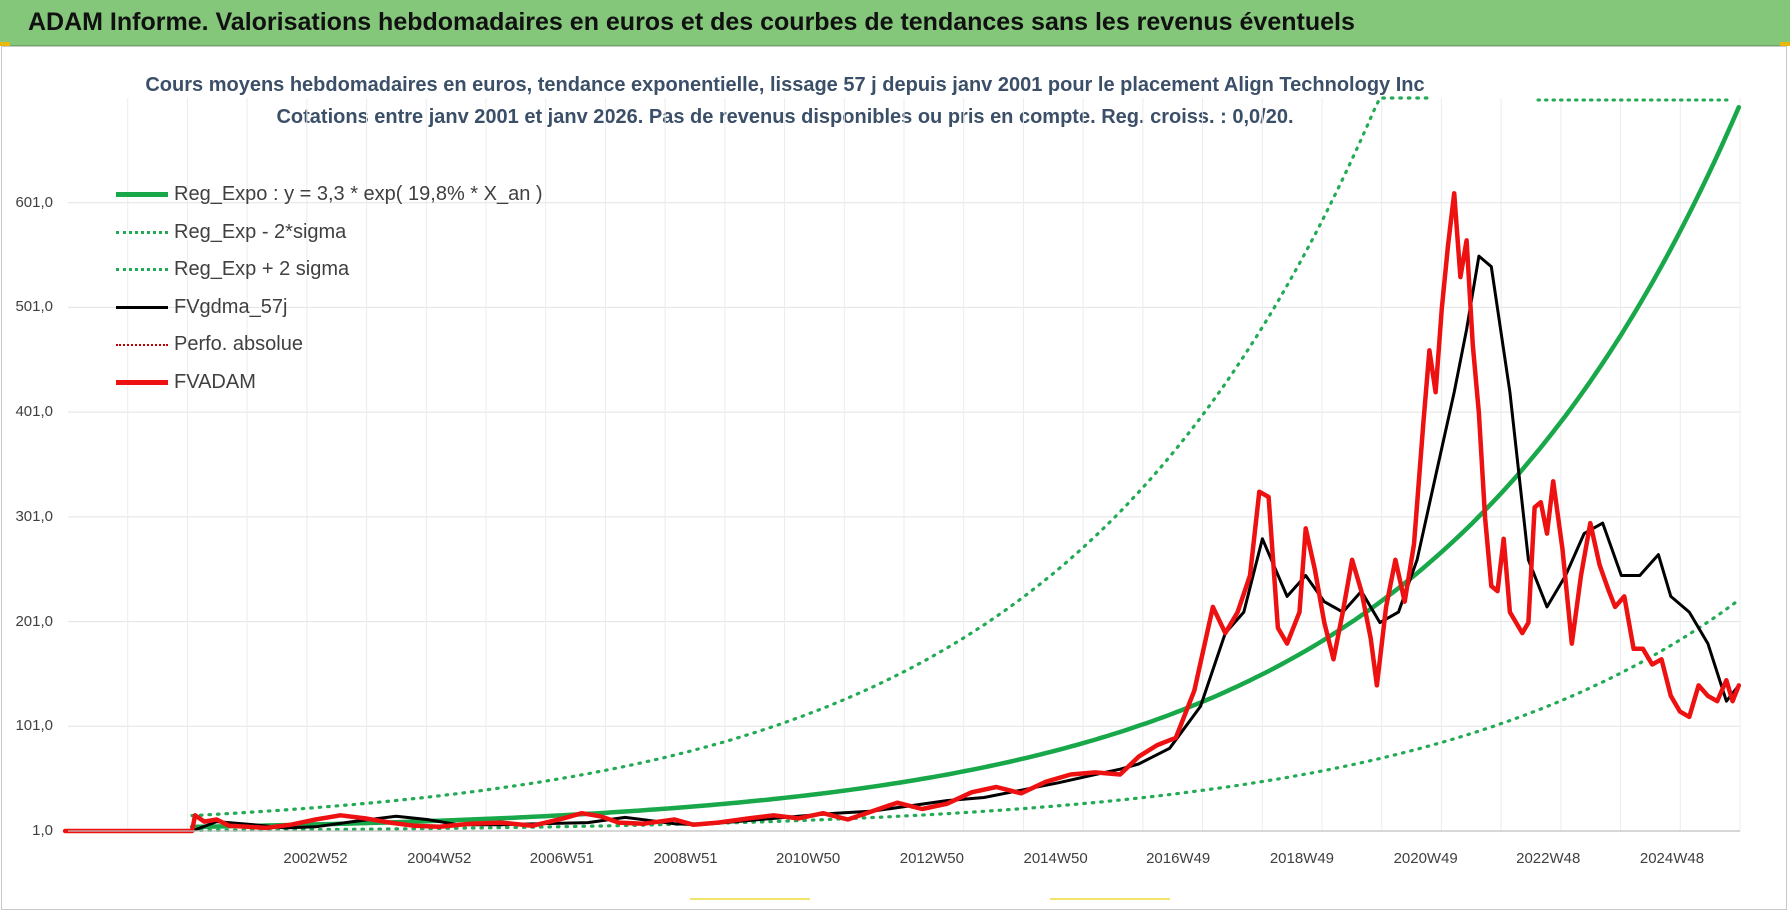  Describe the element at coordinates (262, 269) in the screenshot. I see `legend-label: Reg_Exp + 2 sigma` at that location.